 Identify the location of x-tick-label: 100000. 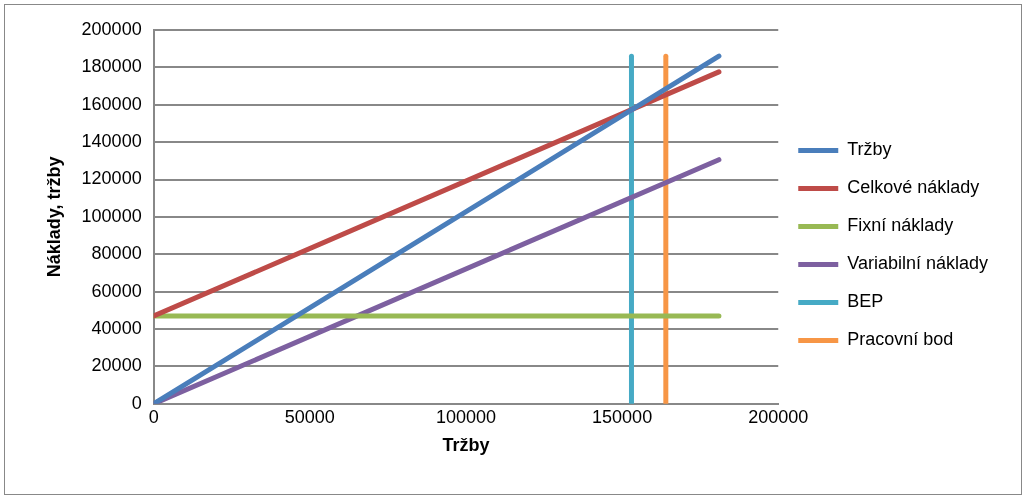
(465, 416).